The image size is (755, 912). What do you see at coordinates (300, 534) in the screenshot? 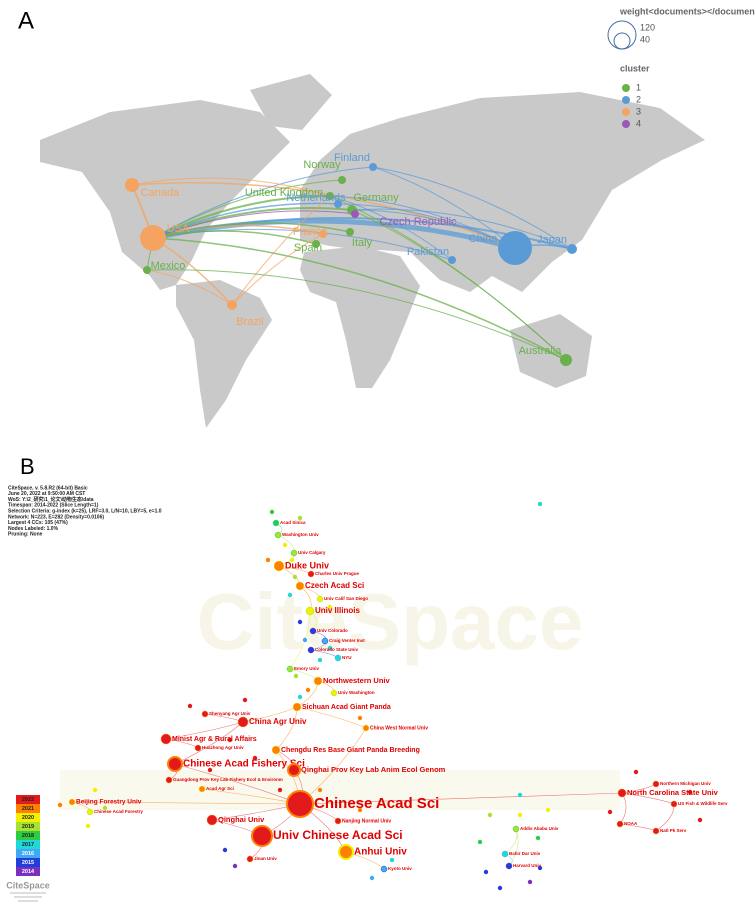
I see `node-label: Washington Univ` at bounding box center [300, 534].